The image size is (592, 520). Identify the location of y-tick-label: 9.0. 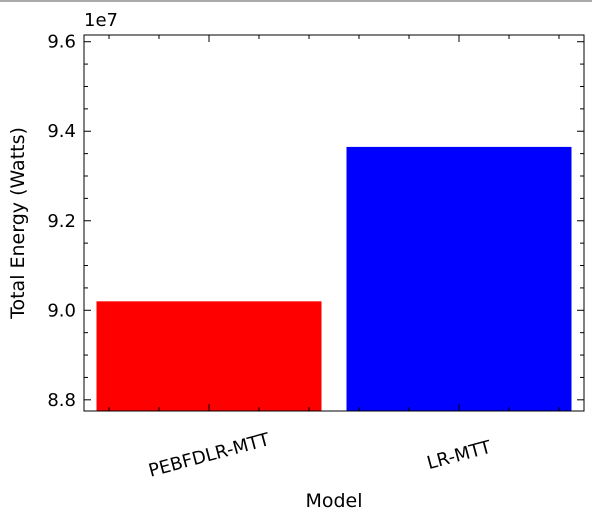
(61, 310).